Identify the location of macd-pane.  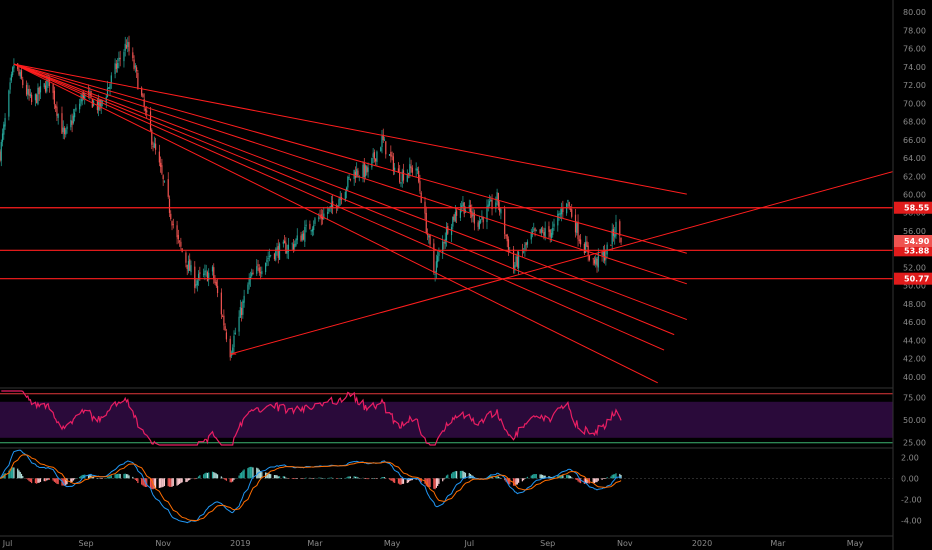
(446, 486).